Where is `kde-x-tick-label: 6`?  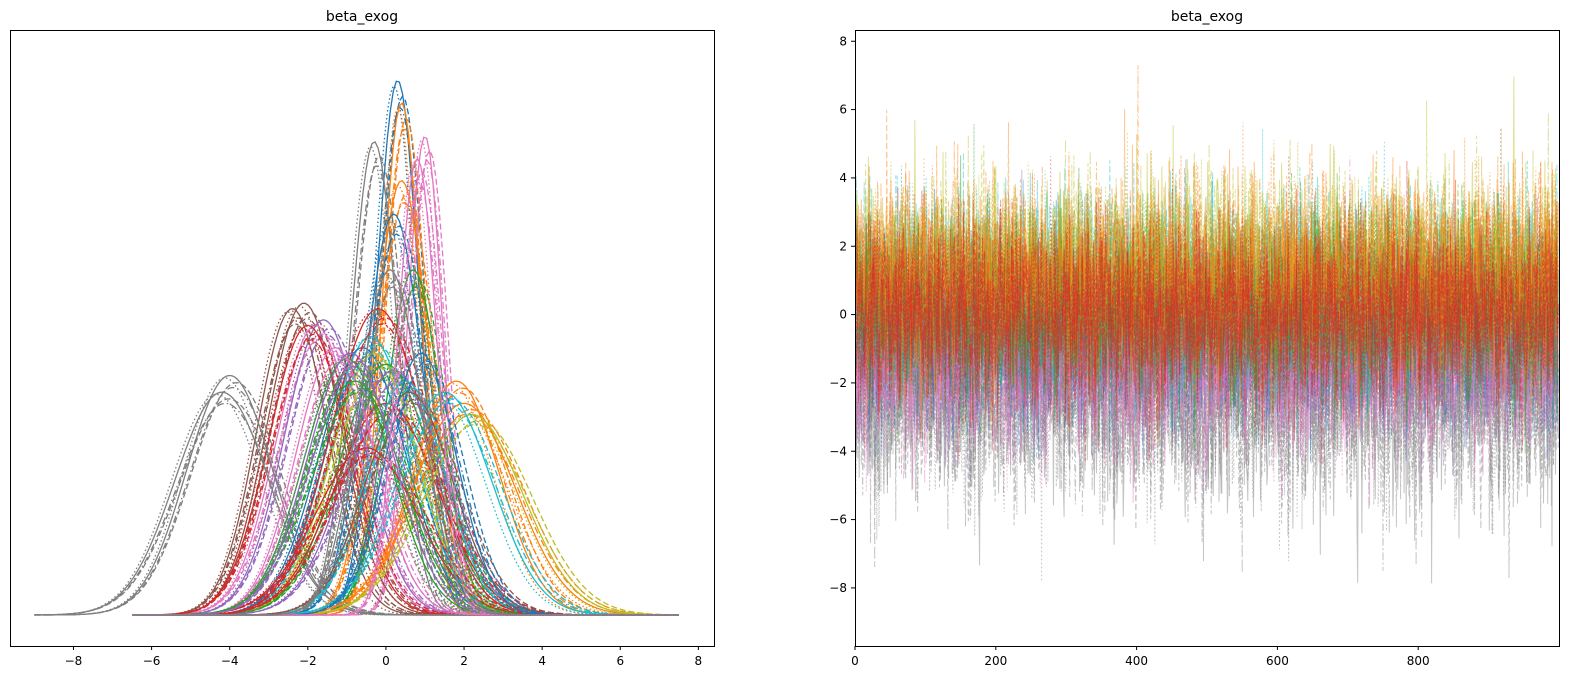
kde-x-tick-label: 6 is located at coordinates (620, 661).